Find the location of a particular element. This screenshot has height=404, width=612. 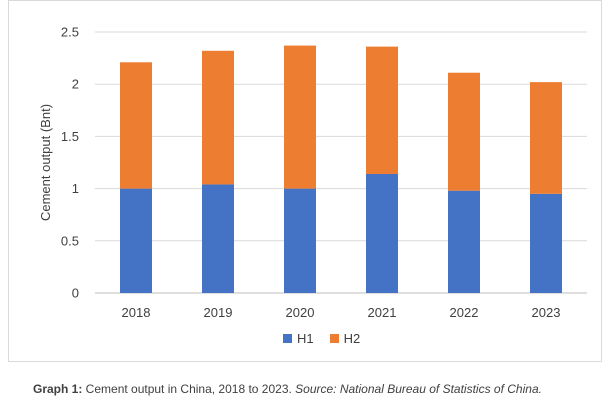

x-tick-label: 2019 is located at coordinates (218, 312).